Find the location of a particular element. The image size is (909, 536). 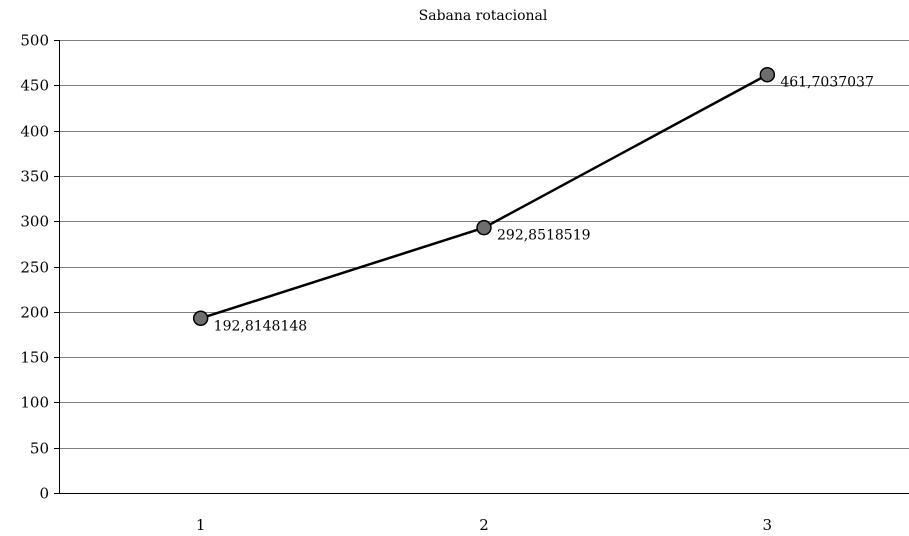

y-tick-label: 500 is located at coordinates (34, 41).